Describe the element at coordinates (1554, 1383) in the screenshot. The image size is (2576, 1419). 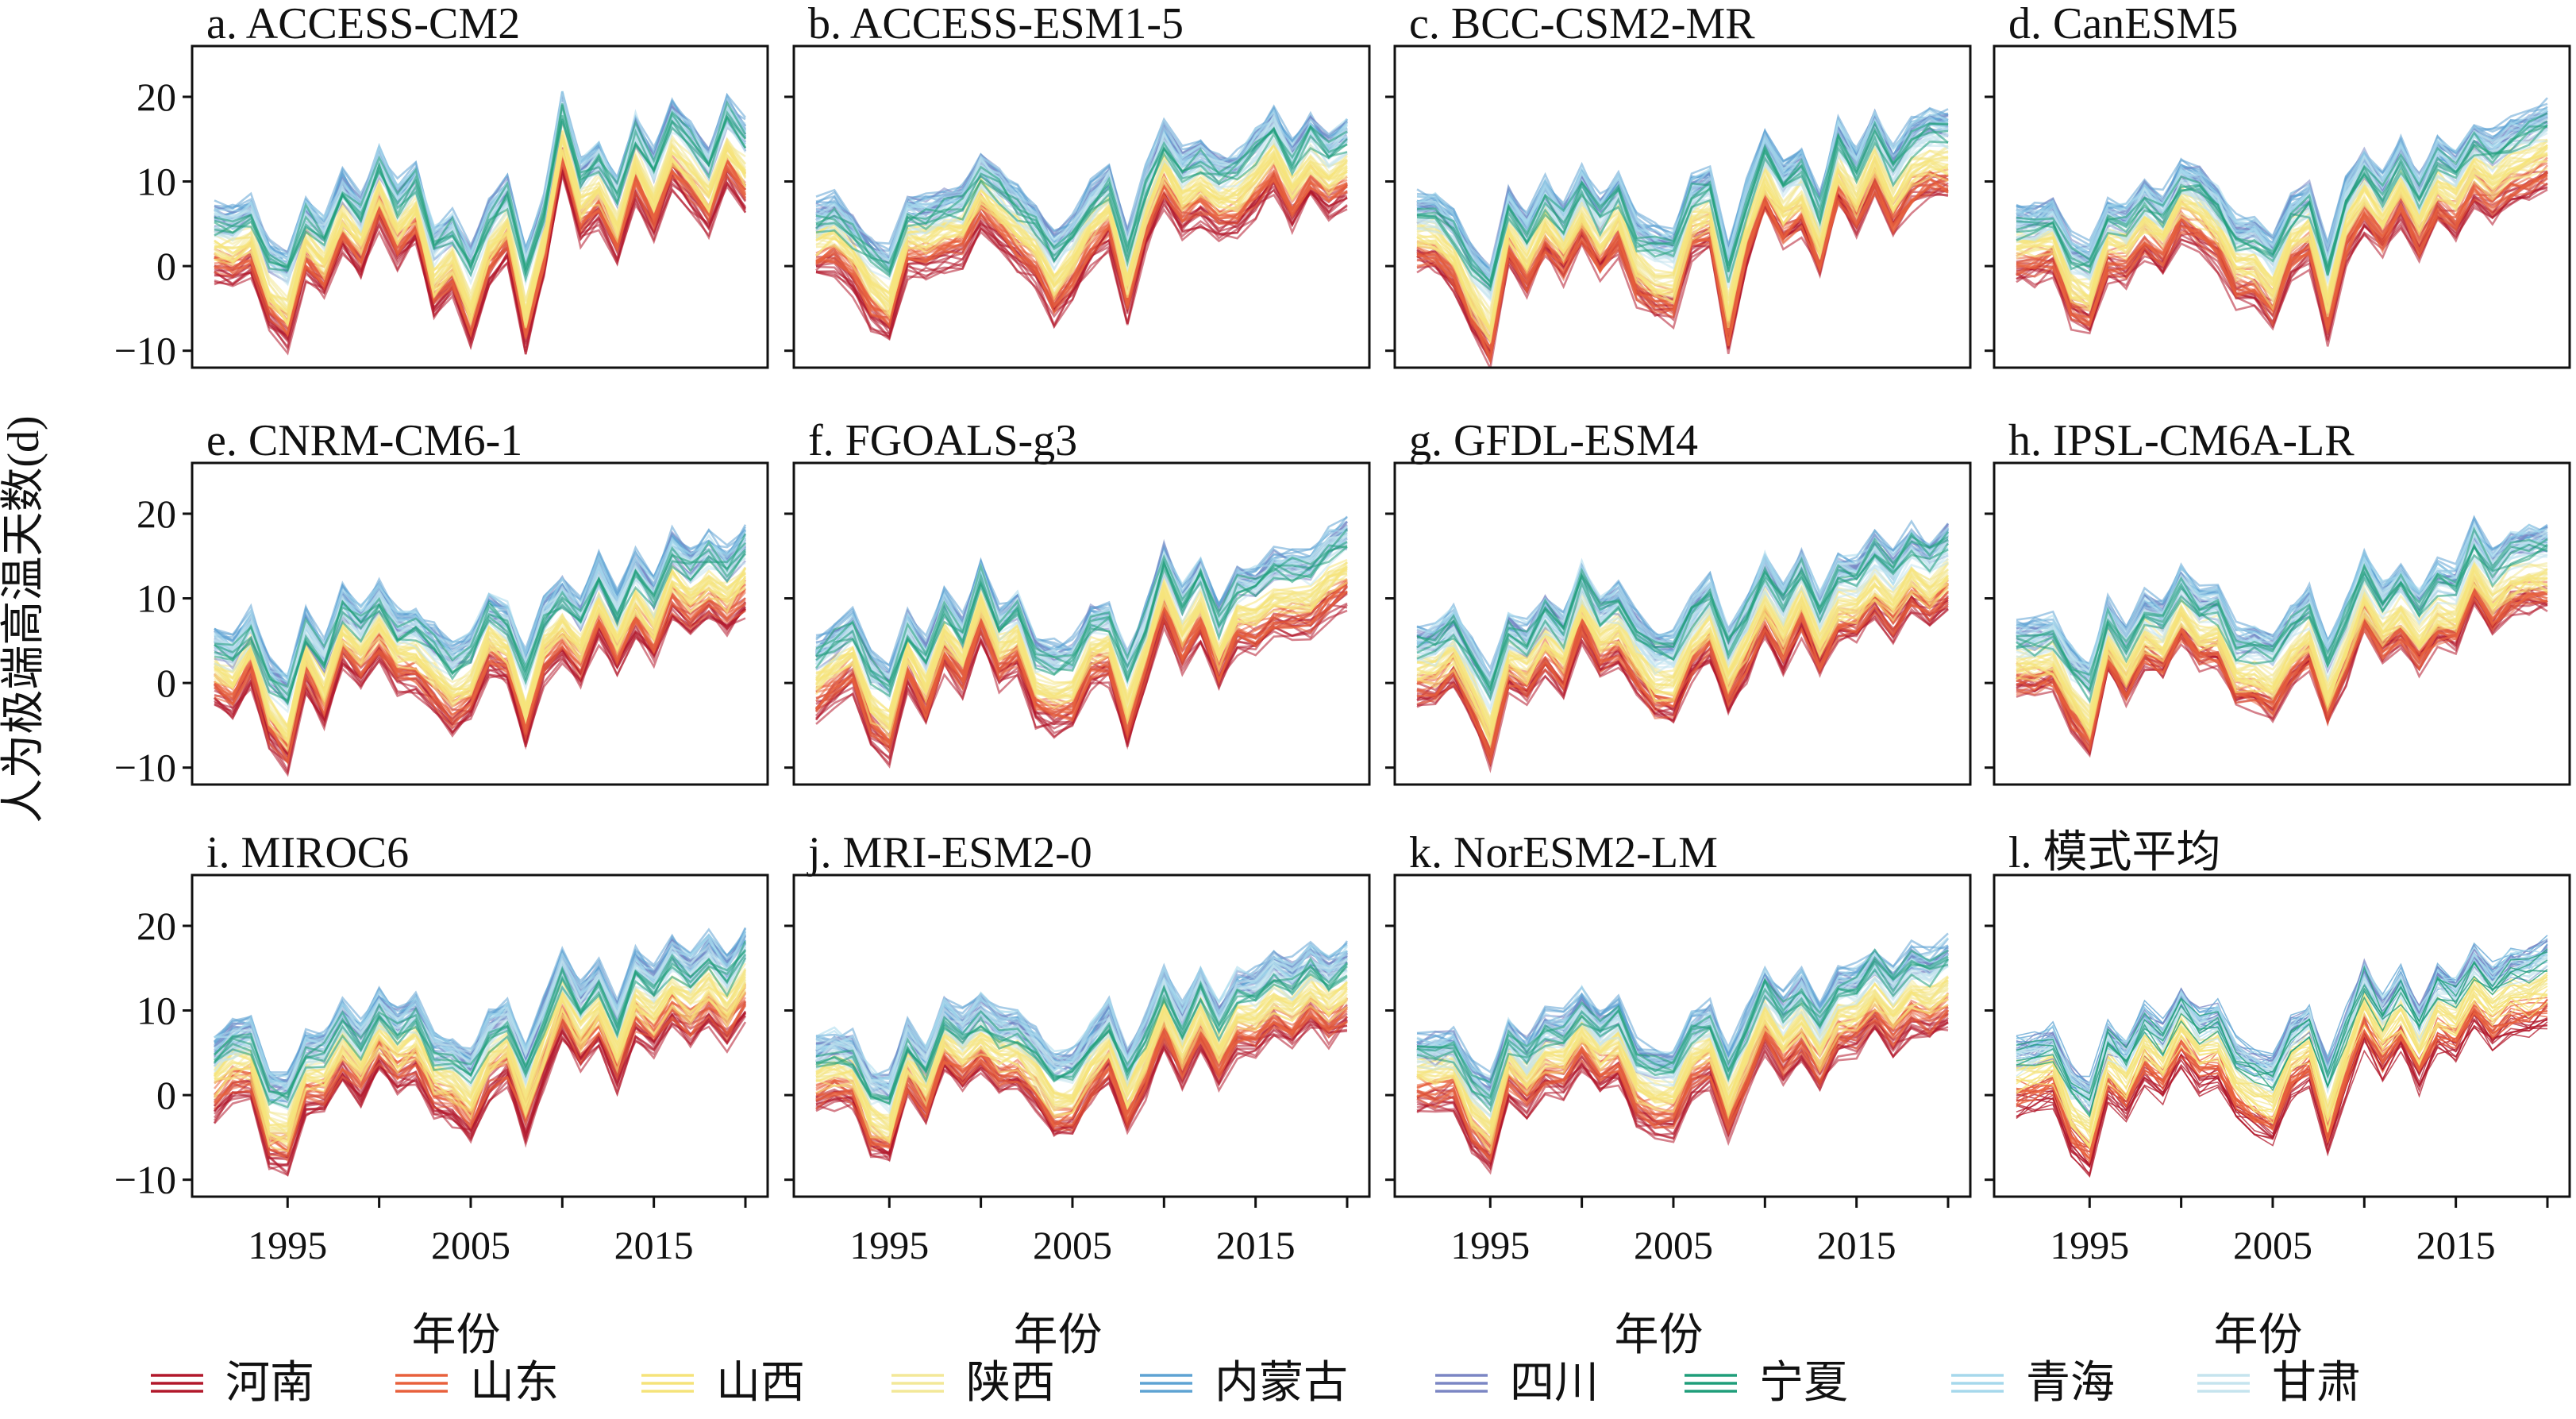
I see `legend-label: 四川` at that location.